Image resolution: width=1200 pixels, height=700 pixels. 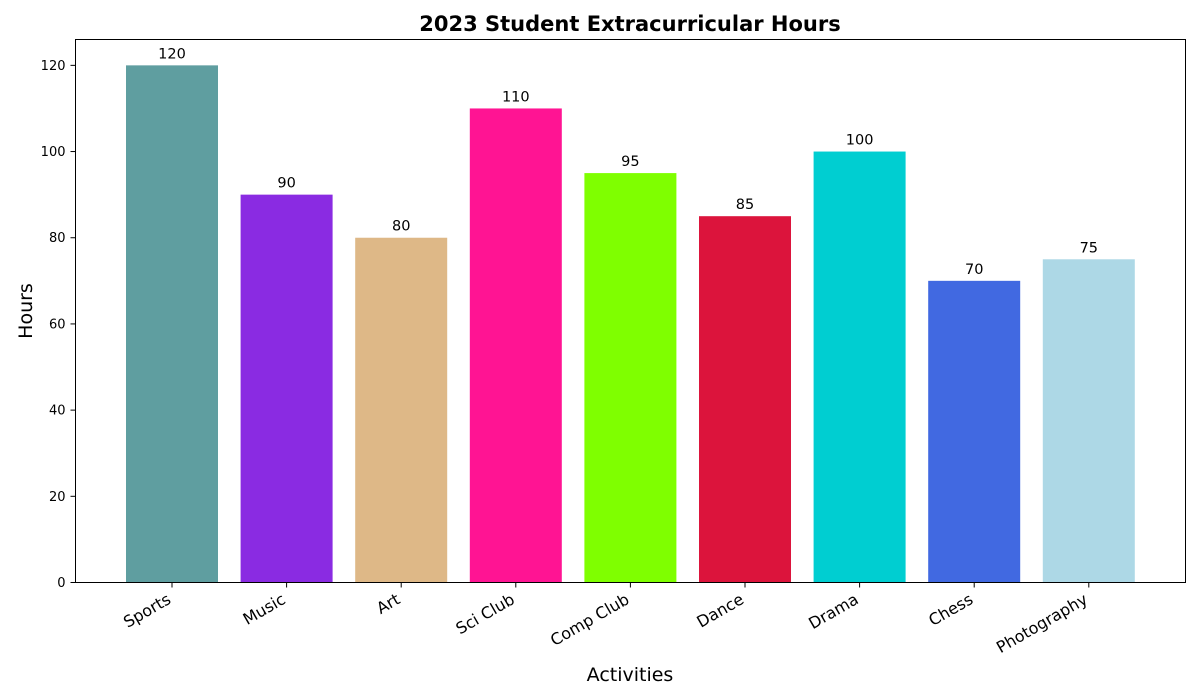 What do you see at coordinates (147, 611) in the screenshot?
I see `x-tick-label: Sports` at bounding box center [147, 611].